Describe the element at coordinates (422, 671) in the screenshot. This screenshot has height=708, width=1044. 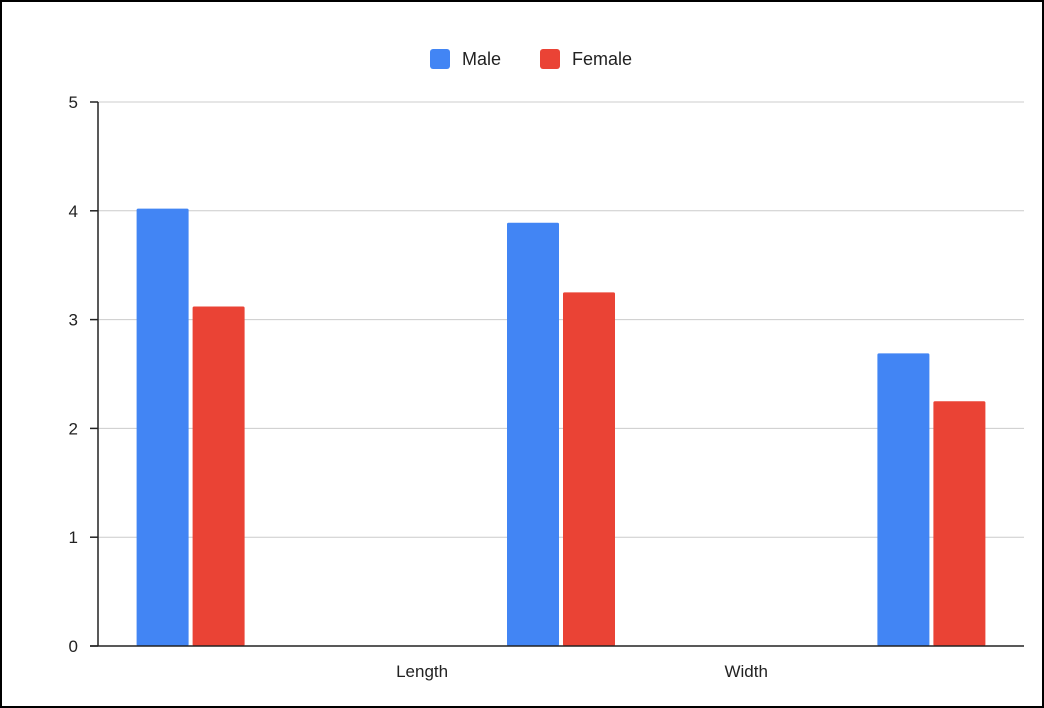
I see `x-tick-label: Length` at that location.